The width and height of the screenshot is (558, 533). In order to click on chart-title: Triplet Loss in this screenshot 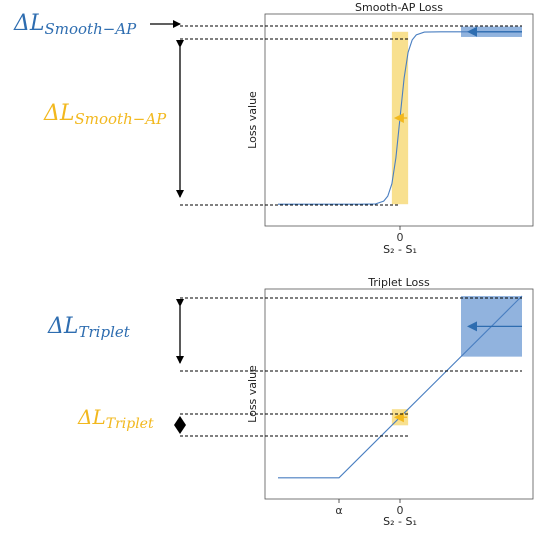, I will do `click(398, 282)`.